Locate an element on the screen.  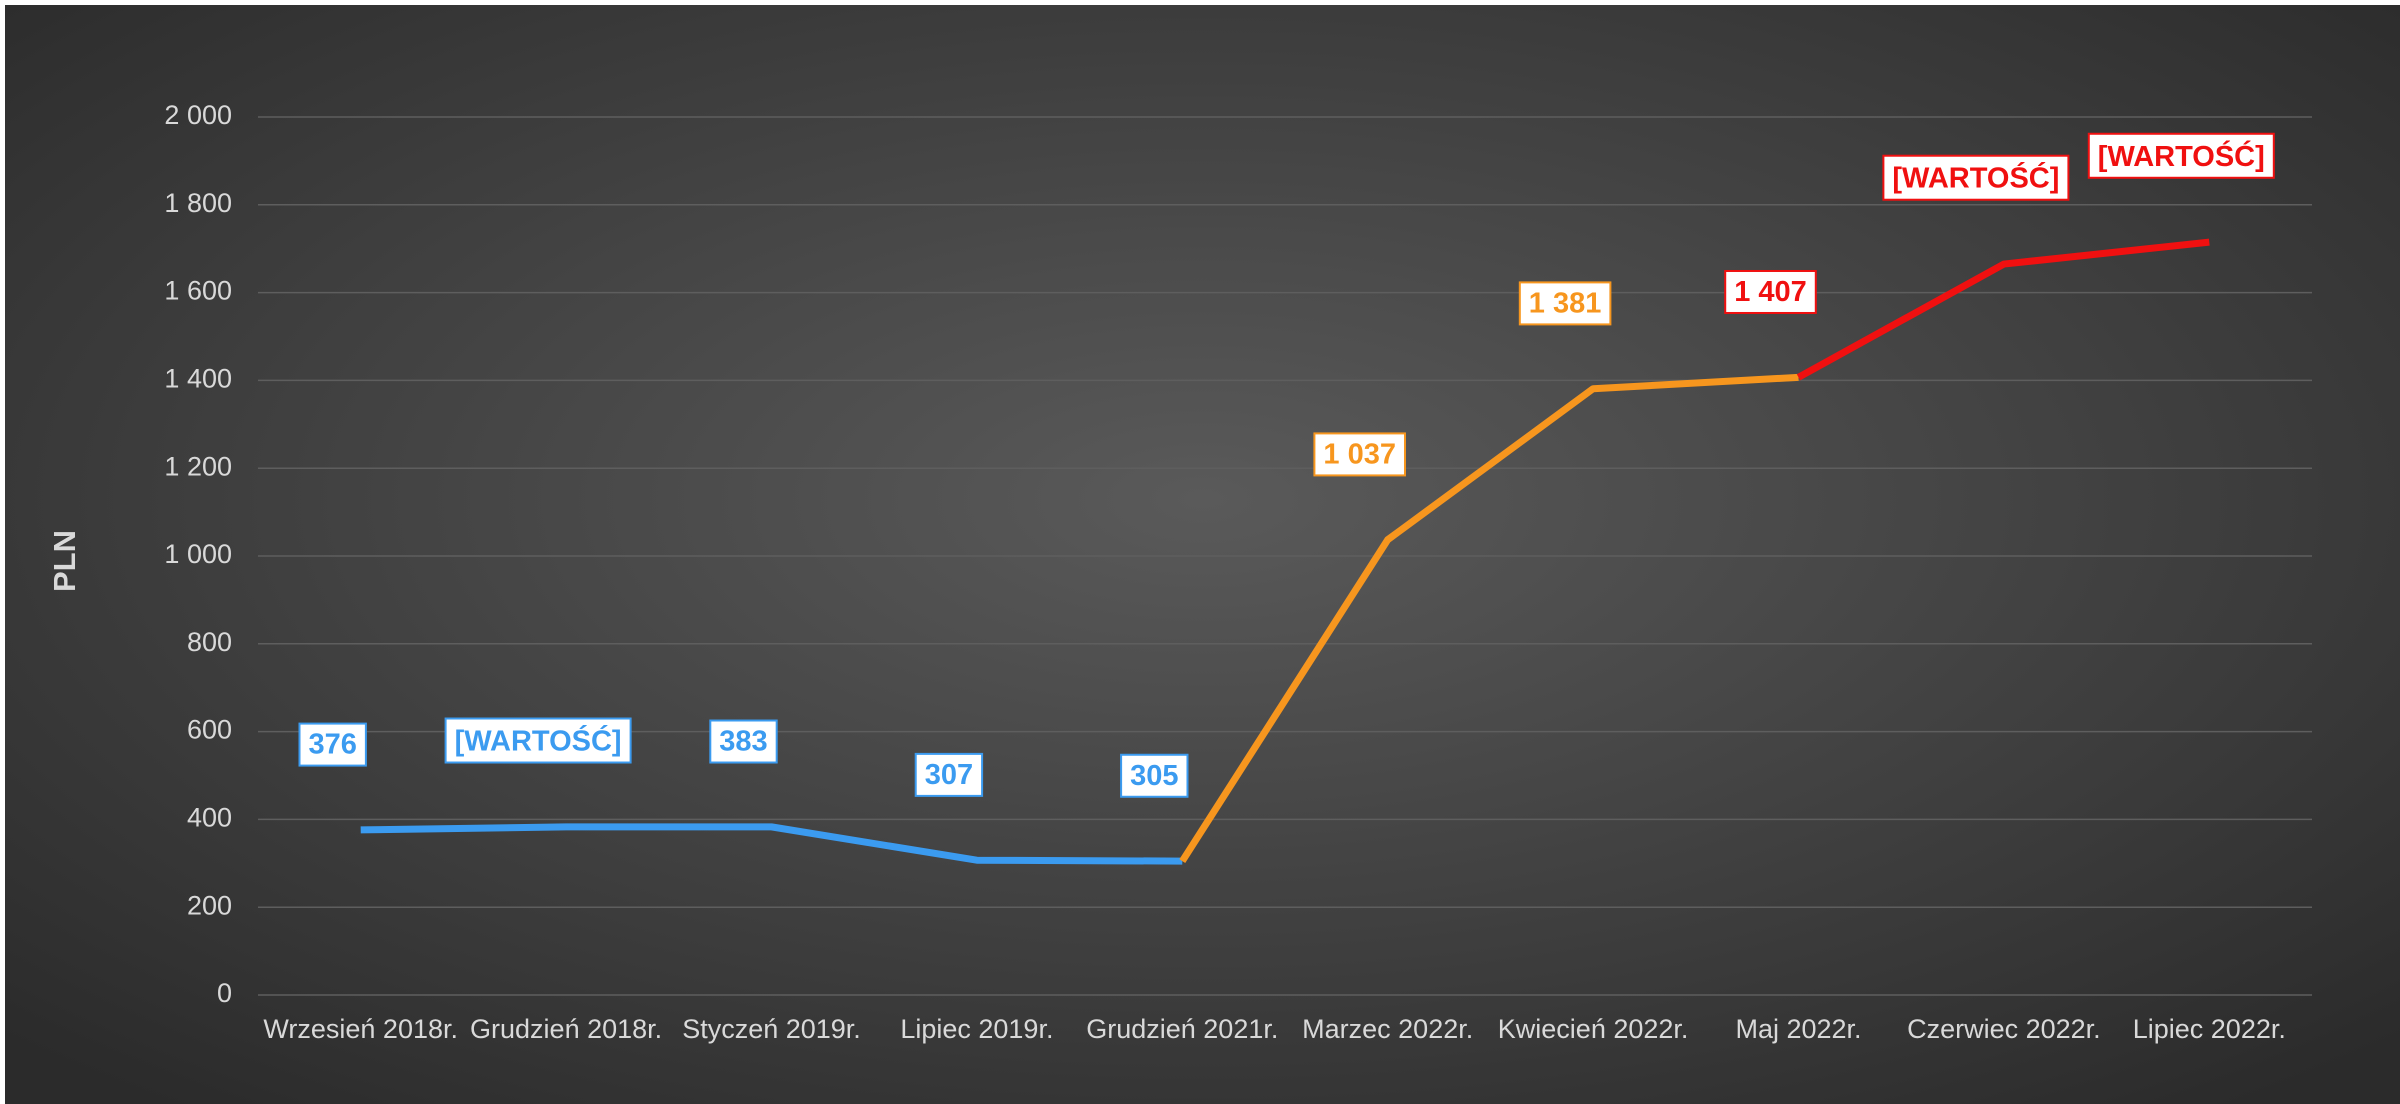
y-tick-label: 1 000 is located at coordinates (198, 554).